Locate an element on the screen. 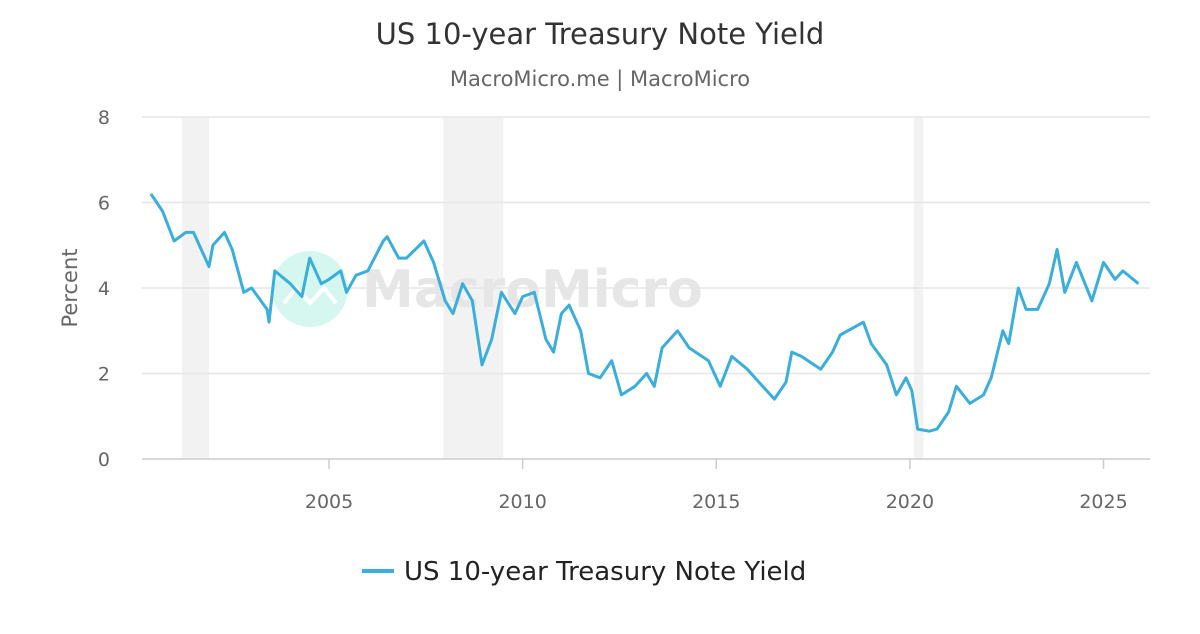 This screenshot has height=634, width=1200. x-tick-label: 2020 is located at coordinates (910, 502).